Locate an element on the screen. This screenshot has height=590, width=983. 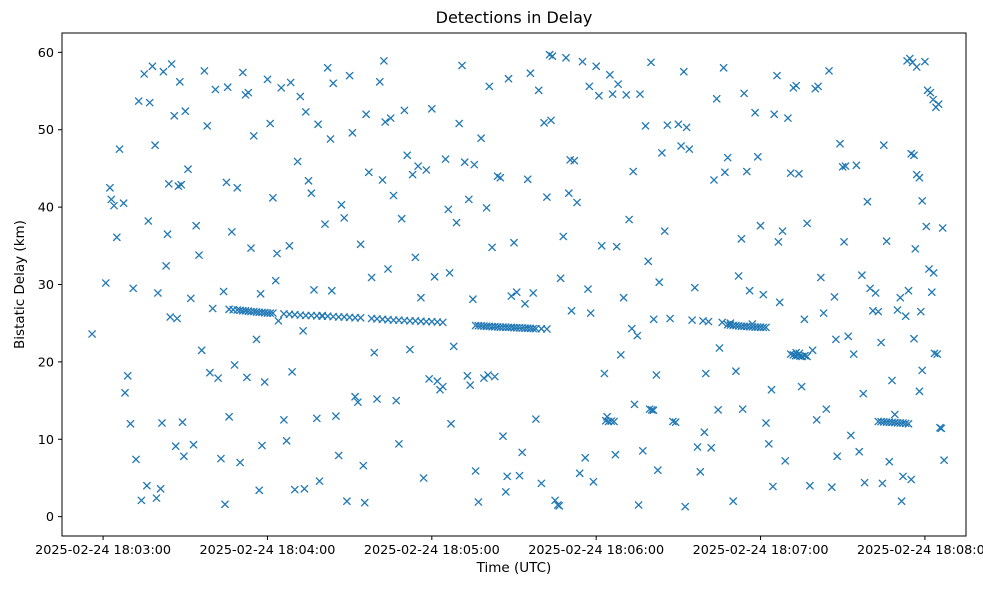
x-tick-label: 2025-02-24 18:05:00 is located at coordinates (432, 550).